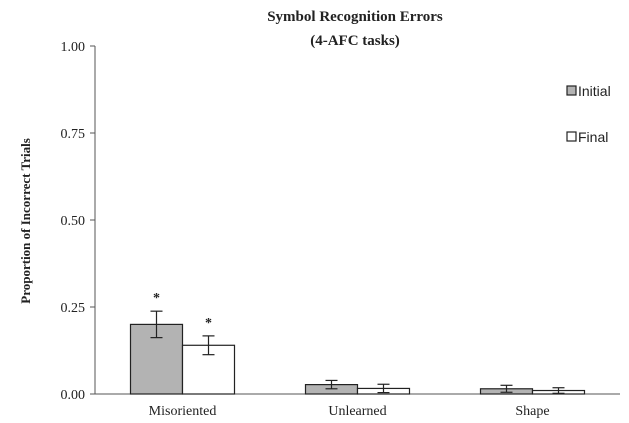 The image size is (629, 423). Describe the element at coordinates (355, 17) in the screenshot. I see `chart-title: Symbol Recognition Errors` at that location.